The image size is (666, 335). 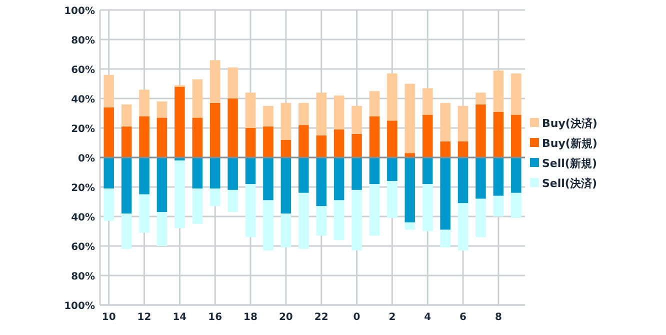 I want to click on y-tick-label: 0%, so click(x=86, y=159).